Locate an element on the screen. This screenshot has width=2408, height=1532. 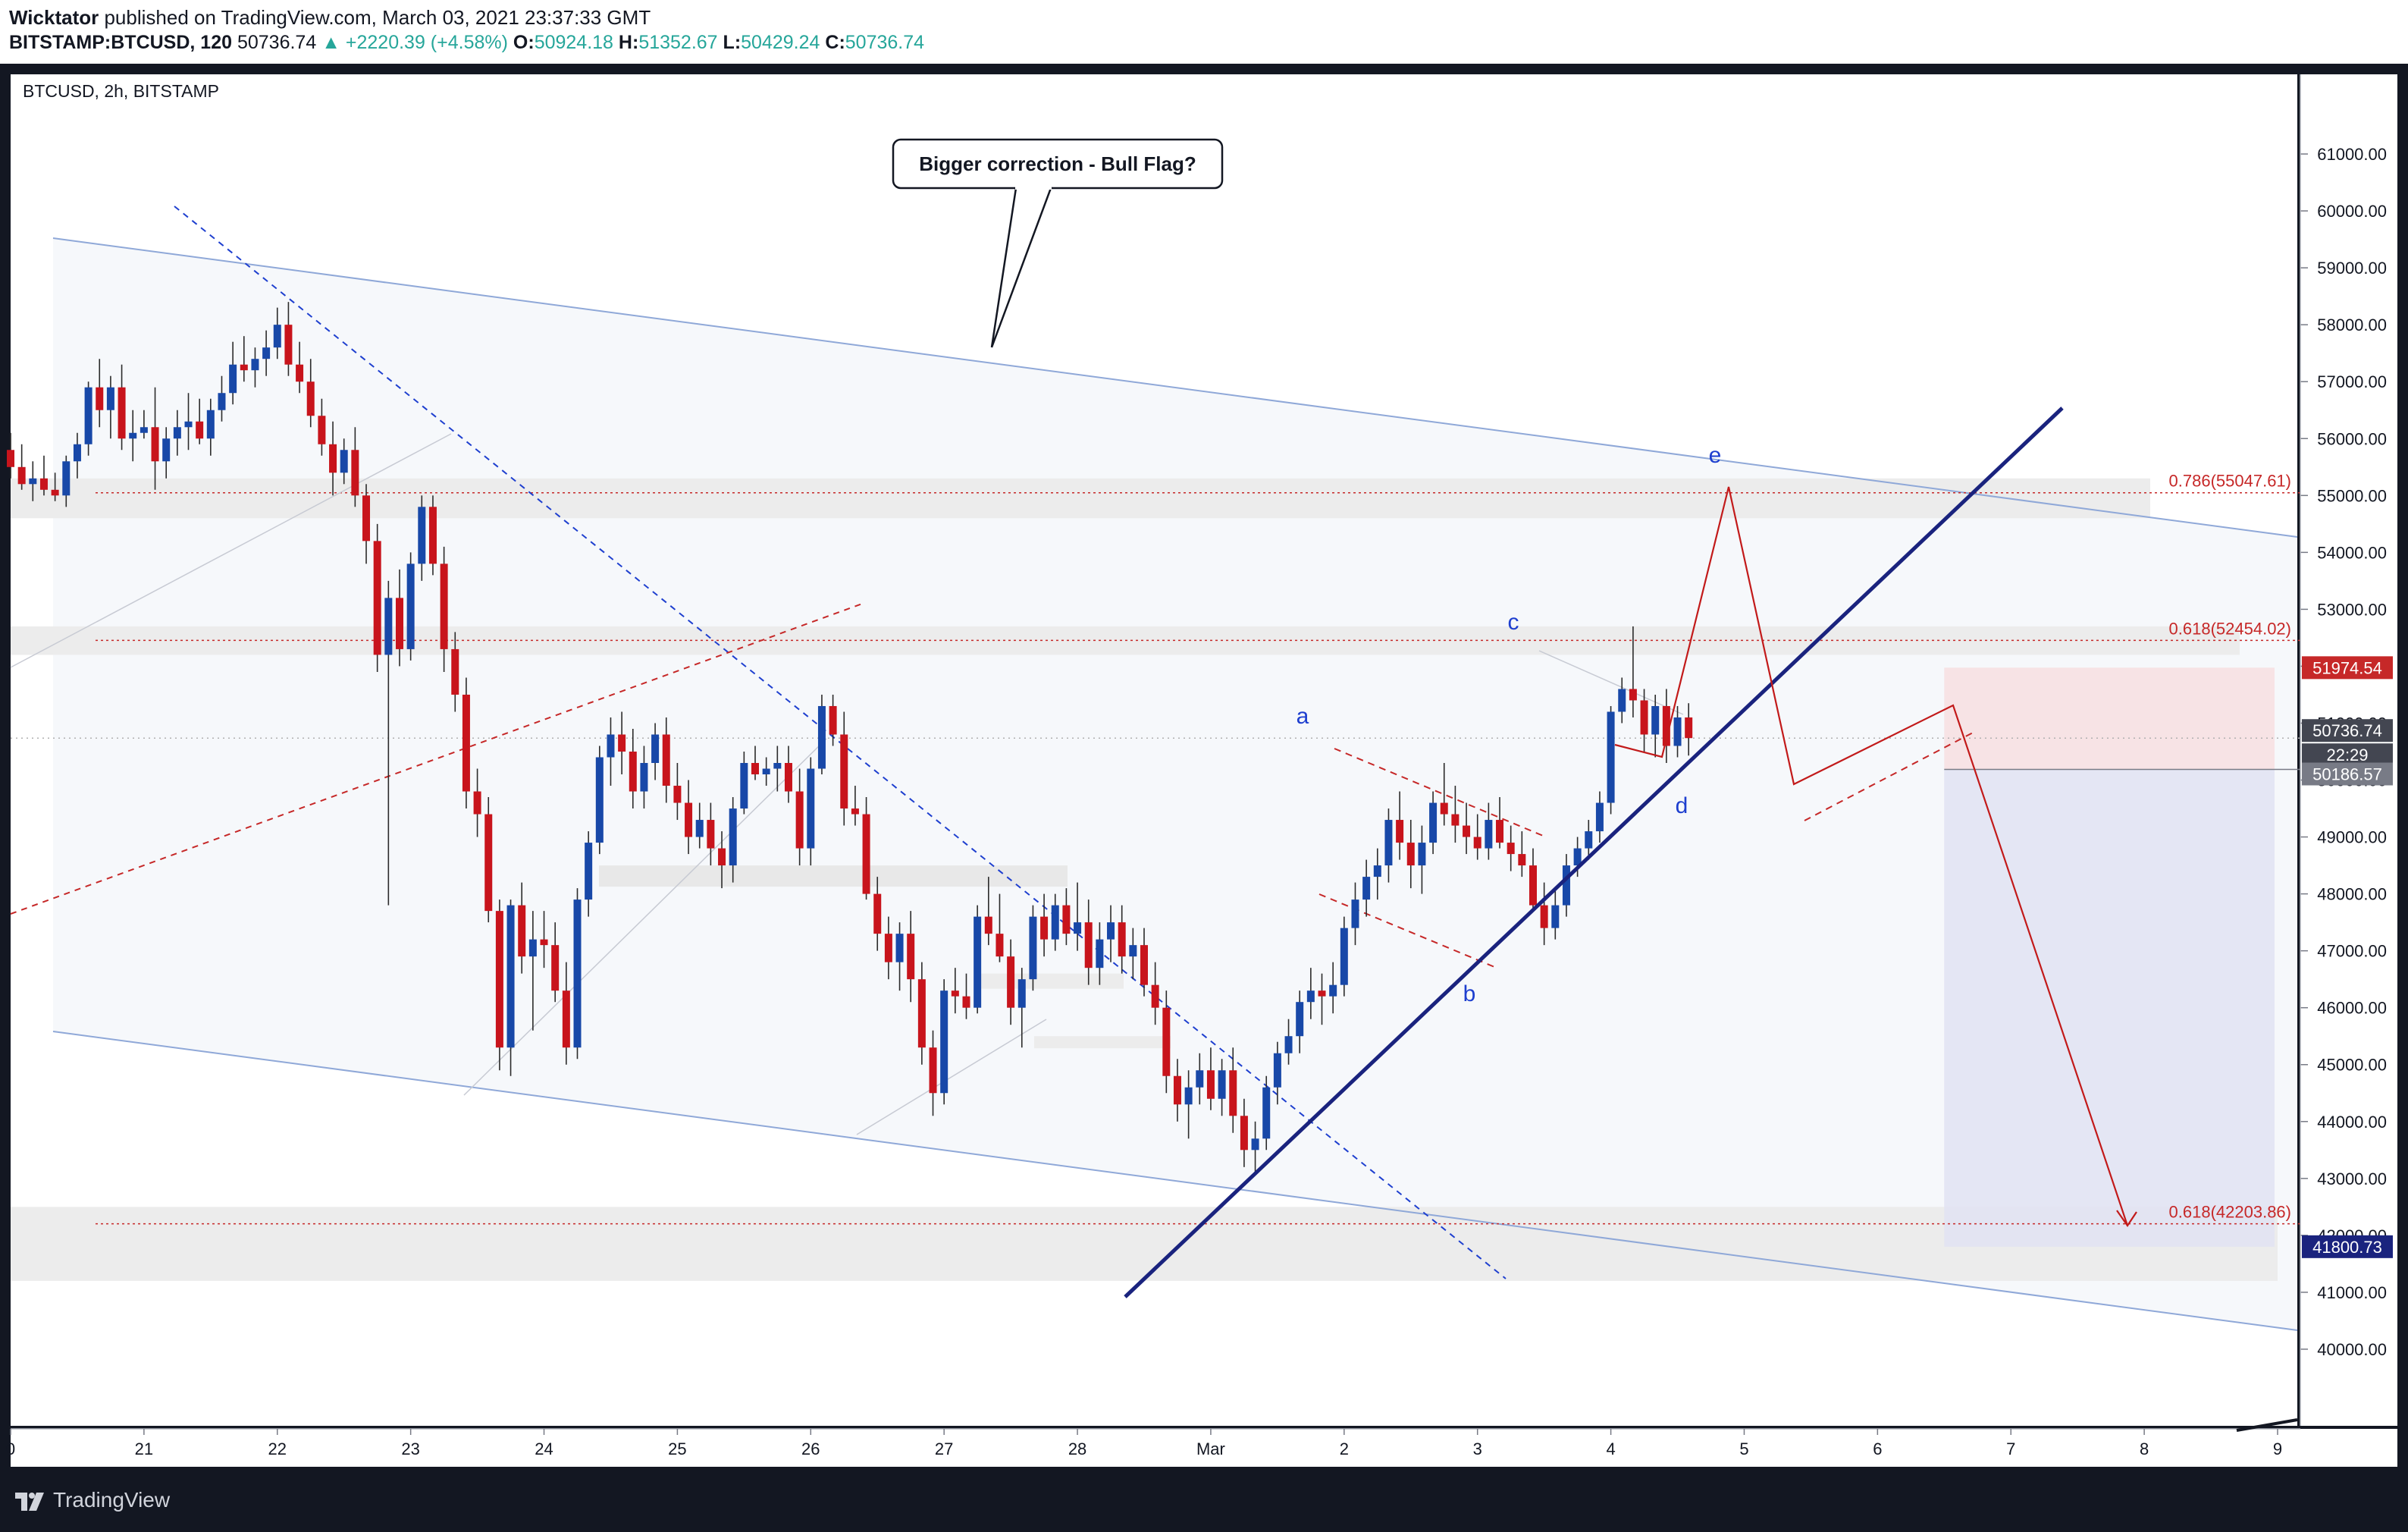
price-label: 41800.73 is located at coordinates (2347, 1247).